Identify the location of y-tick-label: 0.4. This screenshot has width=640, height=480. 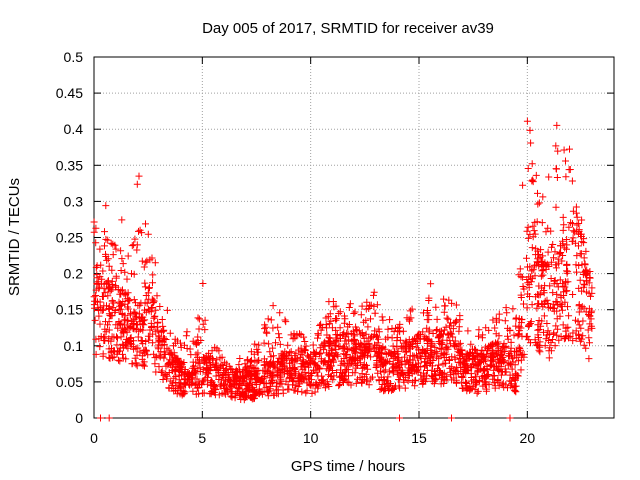
(74, 129).